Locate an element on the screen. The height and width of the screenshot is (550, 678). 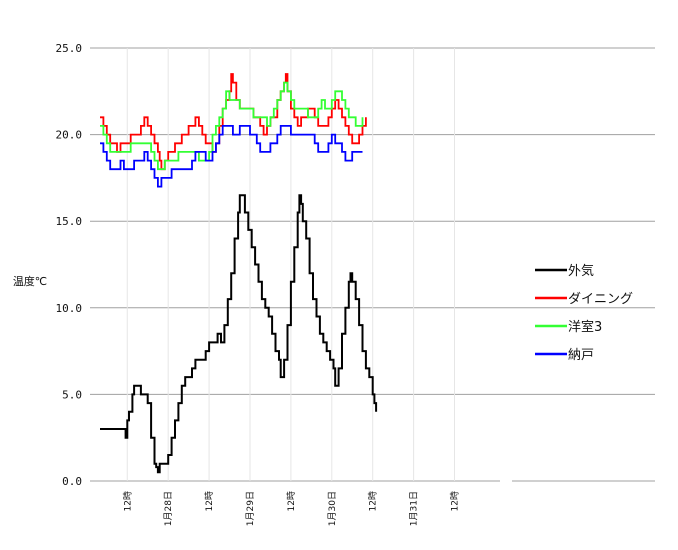
legend-entry: ダイニング is located at coordinates (600, 299).